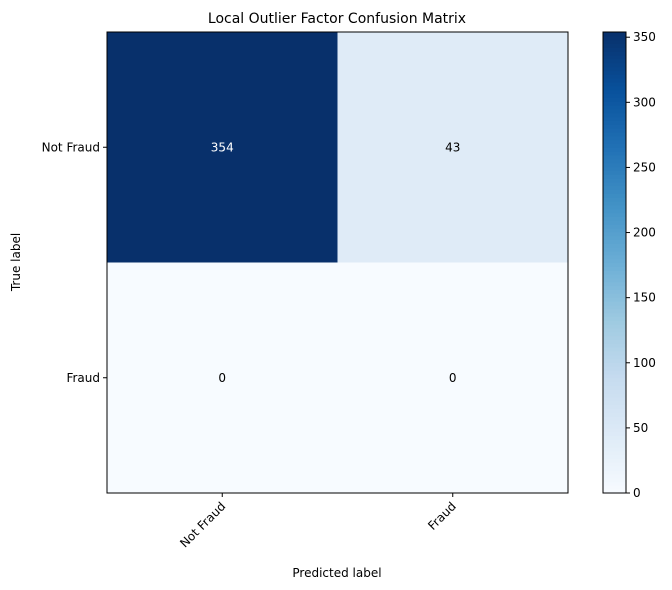 The width and height of the screenshot is (672, 590). Describe the element at coordinates (318, 521) in the screenshot. I see `x-axis-ticks: Not Fraud Fraud` at that location.